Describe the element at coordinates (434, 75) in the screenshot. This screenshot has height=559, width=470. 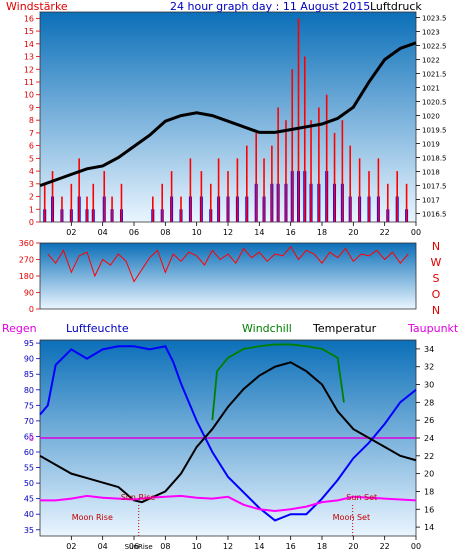
I see `right-tick-label: 1021.5` at that location.